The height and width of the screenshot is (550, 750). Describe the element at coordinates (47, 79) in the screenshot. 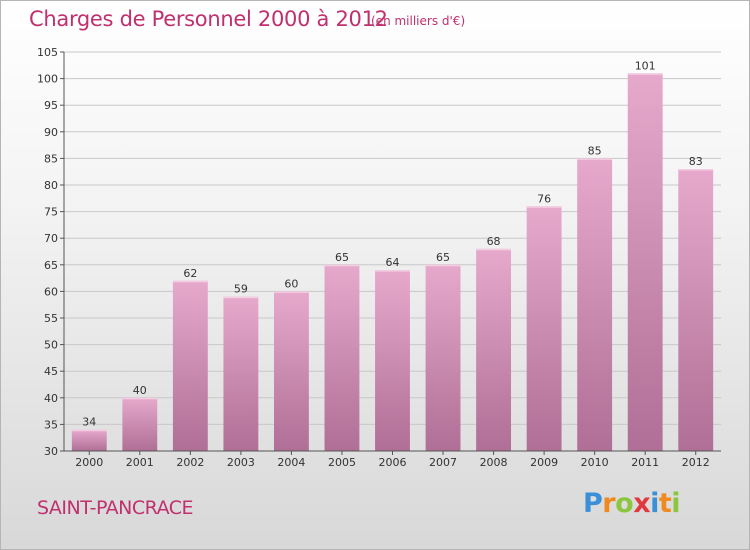

I see `y-tick-label: 100` at that location.